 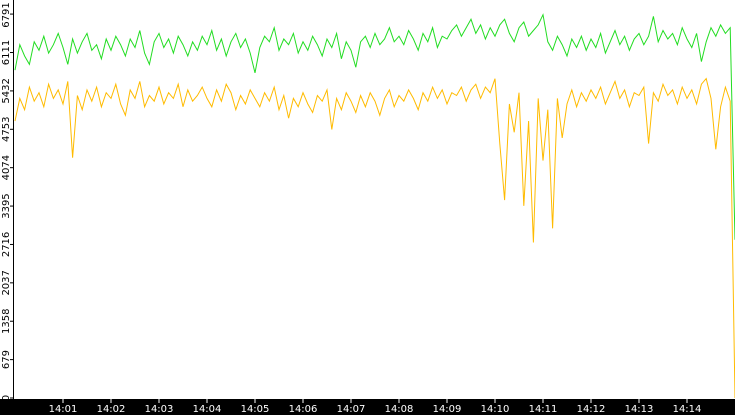 What do you see at coordinates (6, 129) in the screenshot?
I see `y-tick-label: 4753` at bounding box center [6, 129].